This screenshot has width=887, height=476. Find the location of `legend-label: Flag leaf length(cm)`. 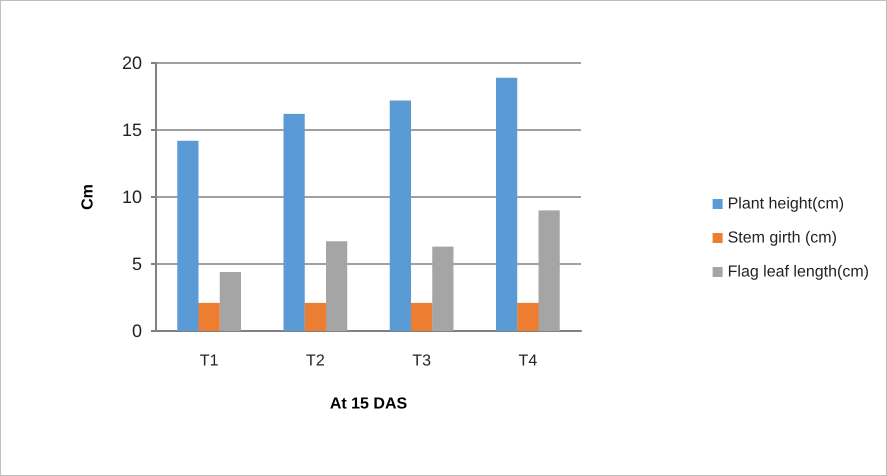

legend-label: Flag leaf length(cm) is located at coordinates (798, 272).